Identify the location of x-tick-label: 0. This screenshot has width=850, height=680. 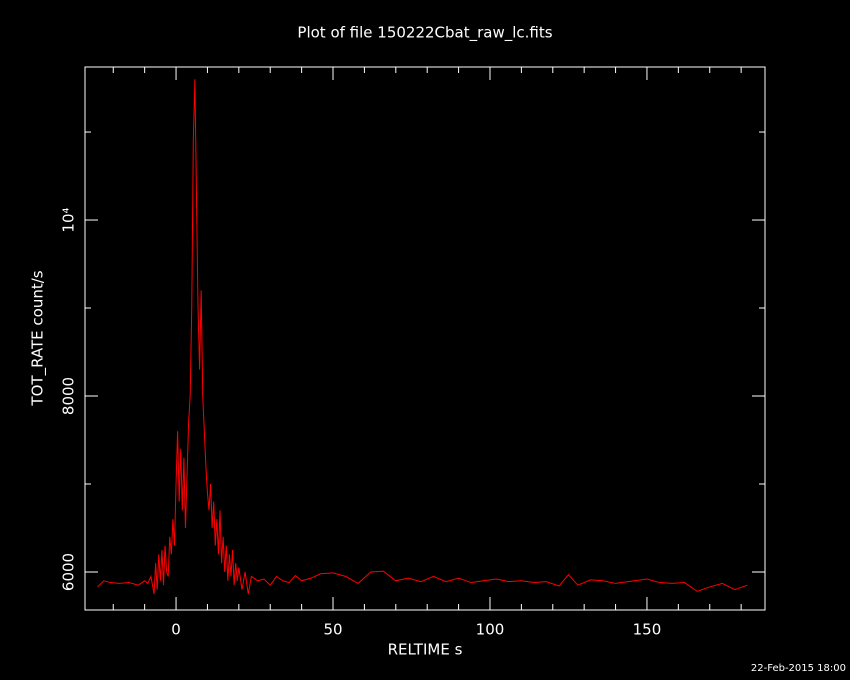
(176, 630).